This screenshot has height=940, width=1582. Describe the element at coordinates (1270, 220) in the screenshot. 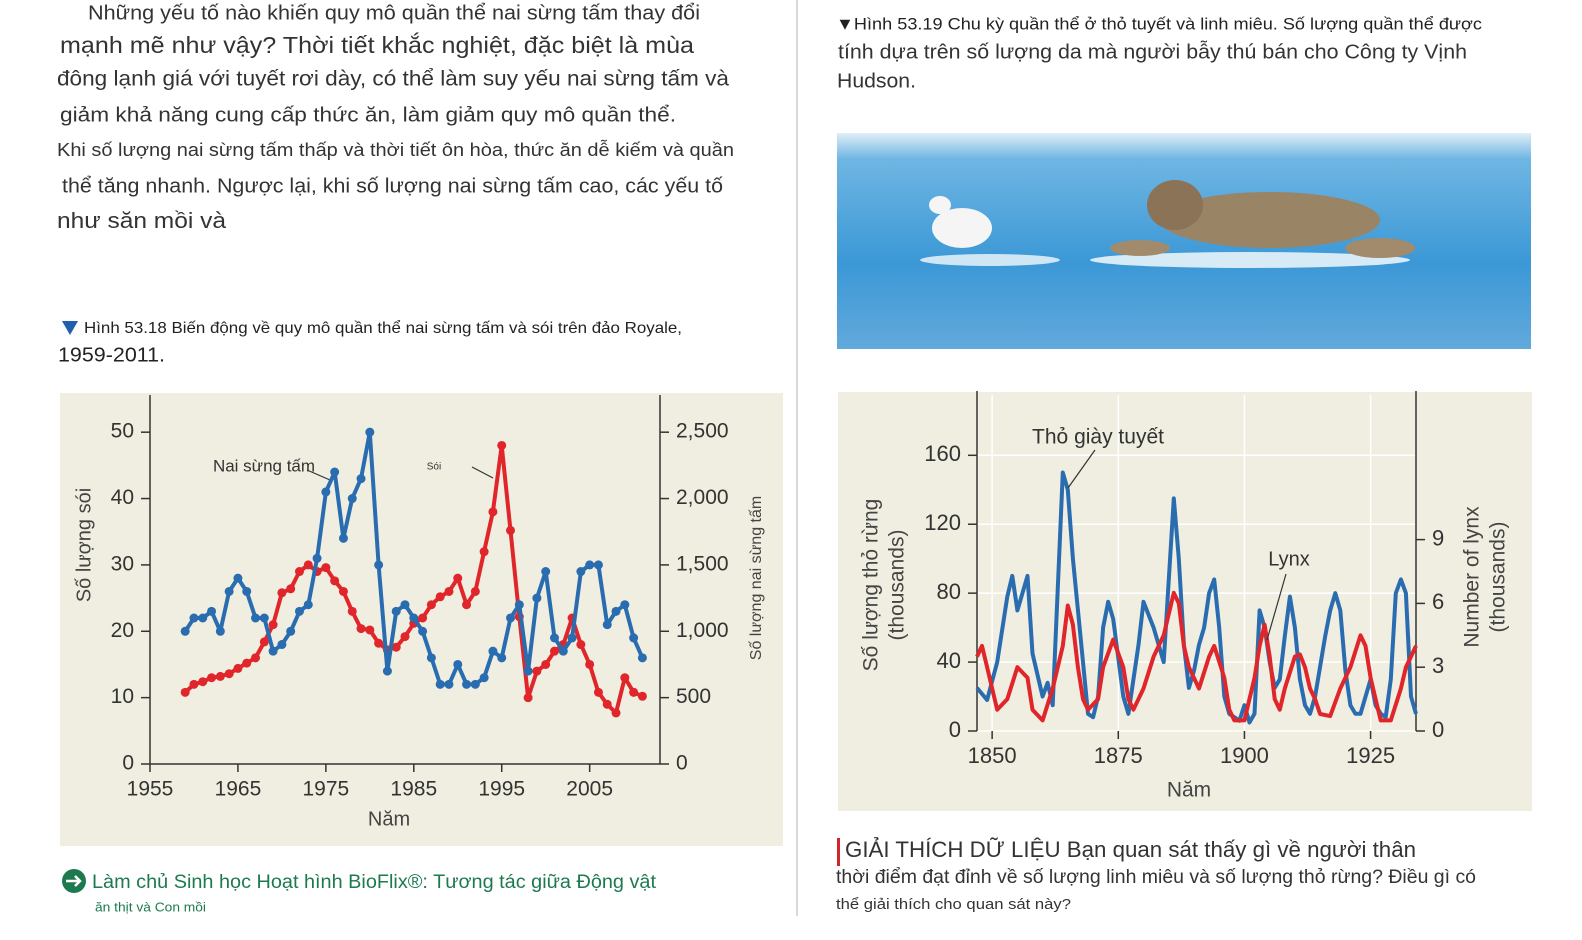

I see `lynx` at that location.